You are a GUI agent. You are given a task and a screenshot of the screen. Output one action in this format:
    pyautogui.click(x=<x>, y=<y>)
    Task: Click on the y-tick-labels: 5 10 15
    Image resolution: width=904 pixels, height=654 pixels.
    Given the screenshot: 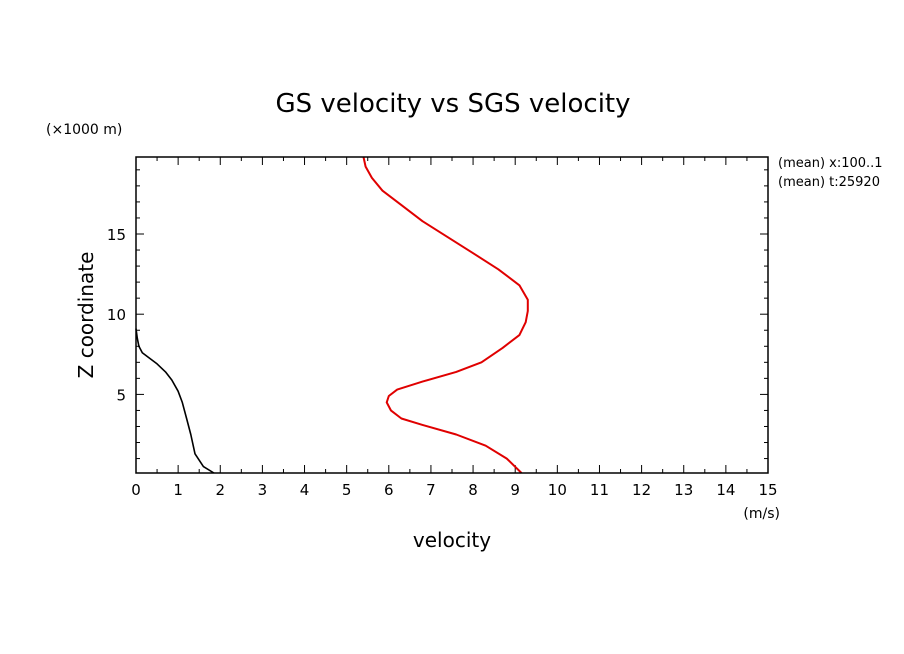 What is the action you would take?
    pyautogui.click(x=116, y=315)
    